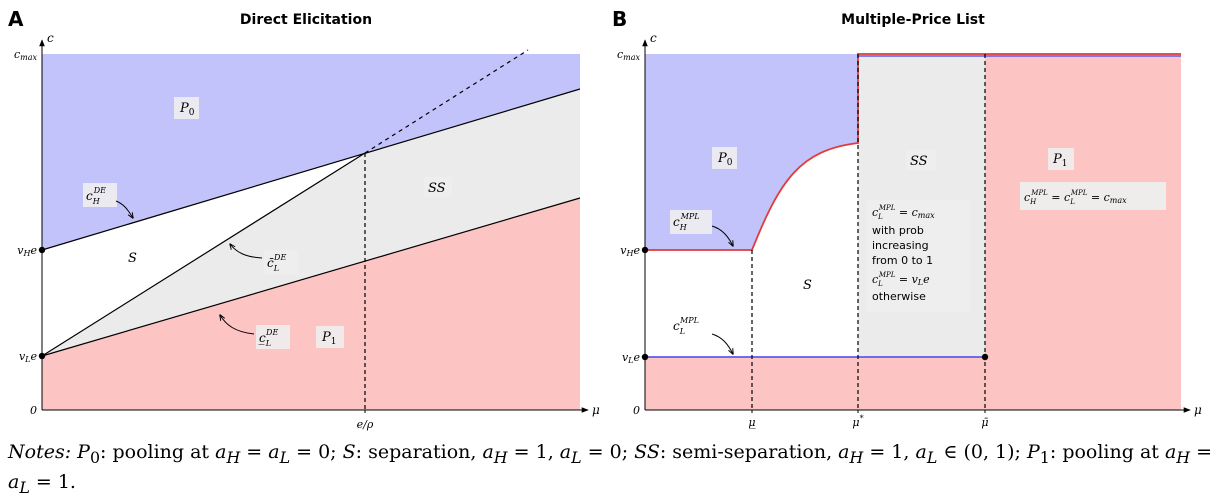 The width and height of the screenshot is (1222, 500). Describe the element at coordinates (815, 383) in the screenshot. I see `region-p1-bottom` at that location.